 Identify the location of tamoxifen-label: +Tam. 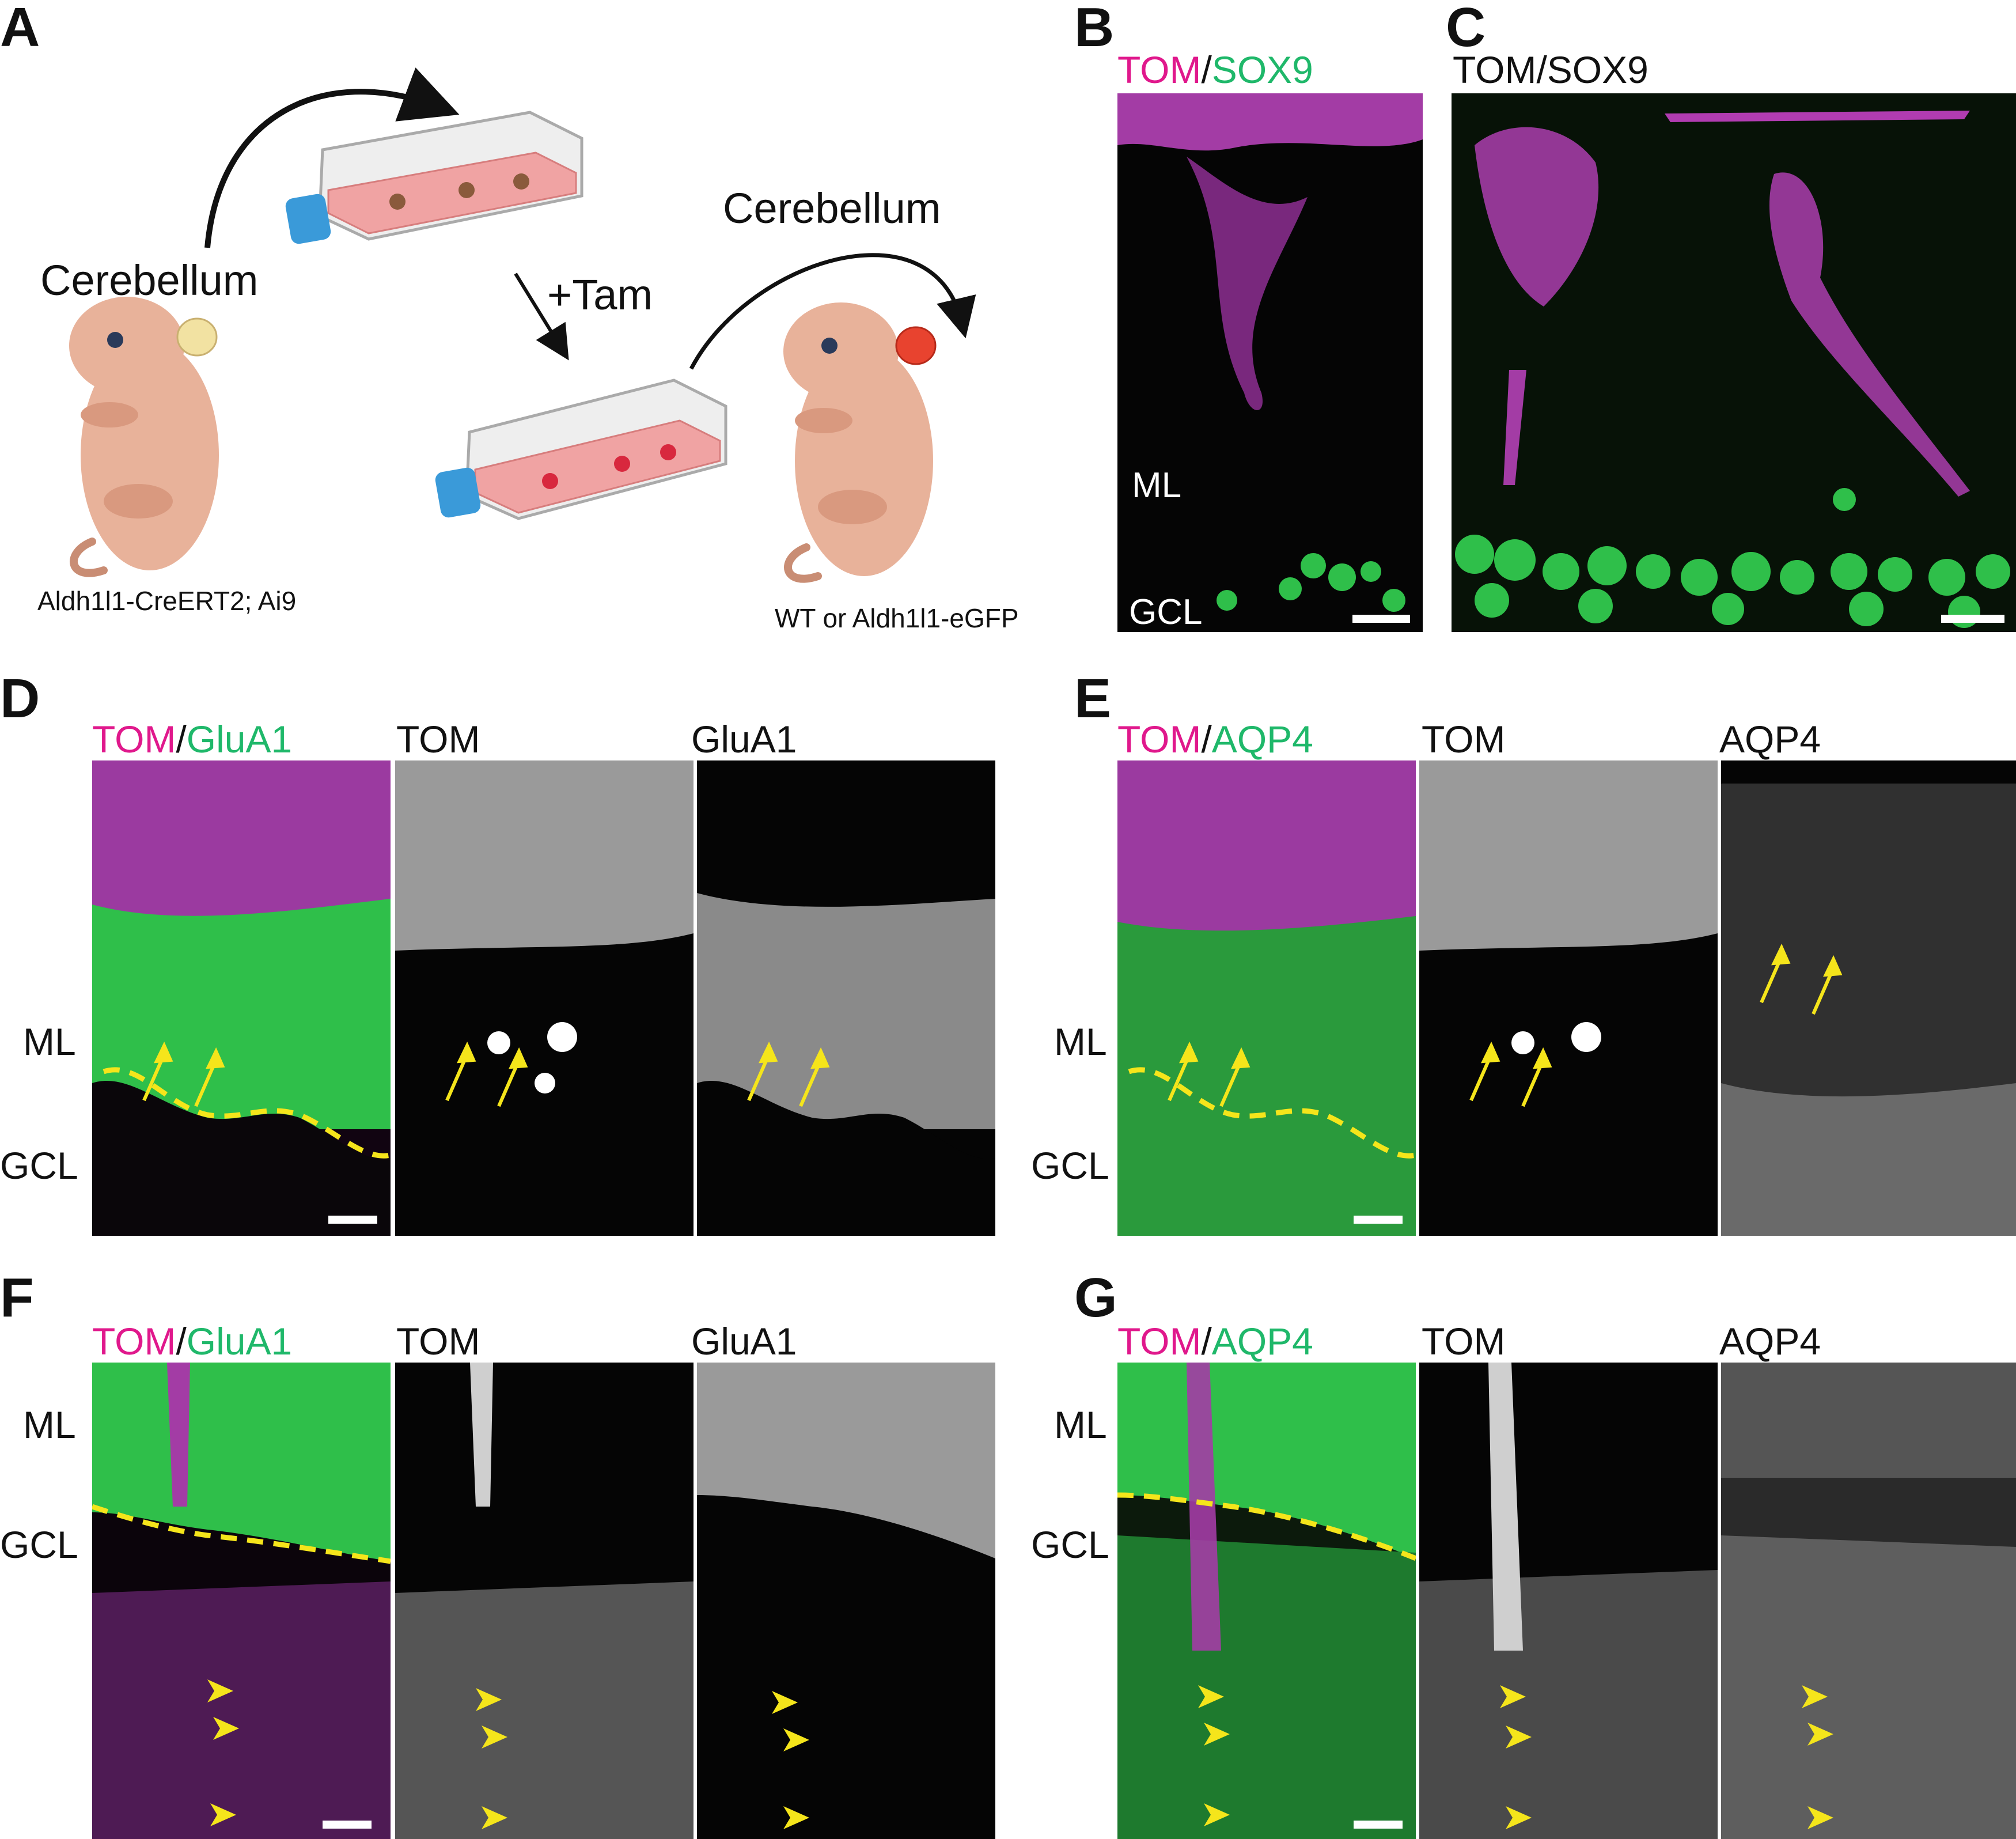
(600, 295).